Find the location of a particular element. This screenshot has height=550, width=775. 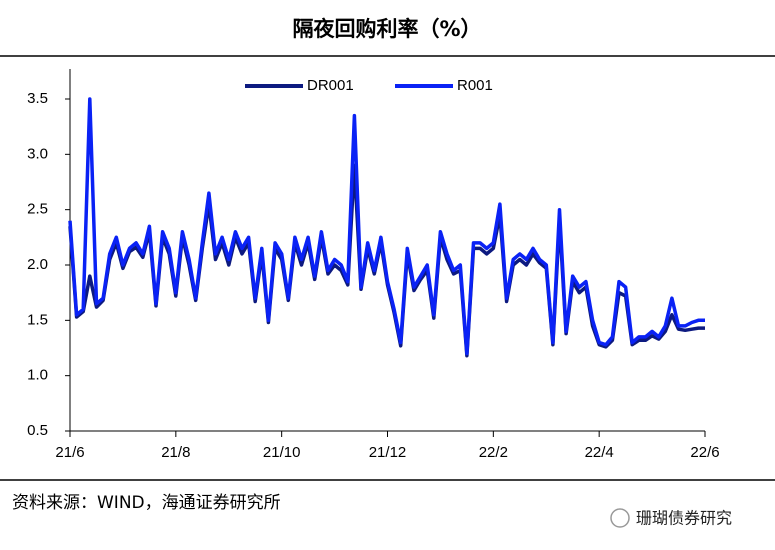

y-tick-label: 1.0 is located at coordinates (37, 375).